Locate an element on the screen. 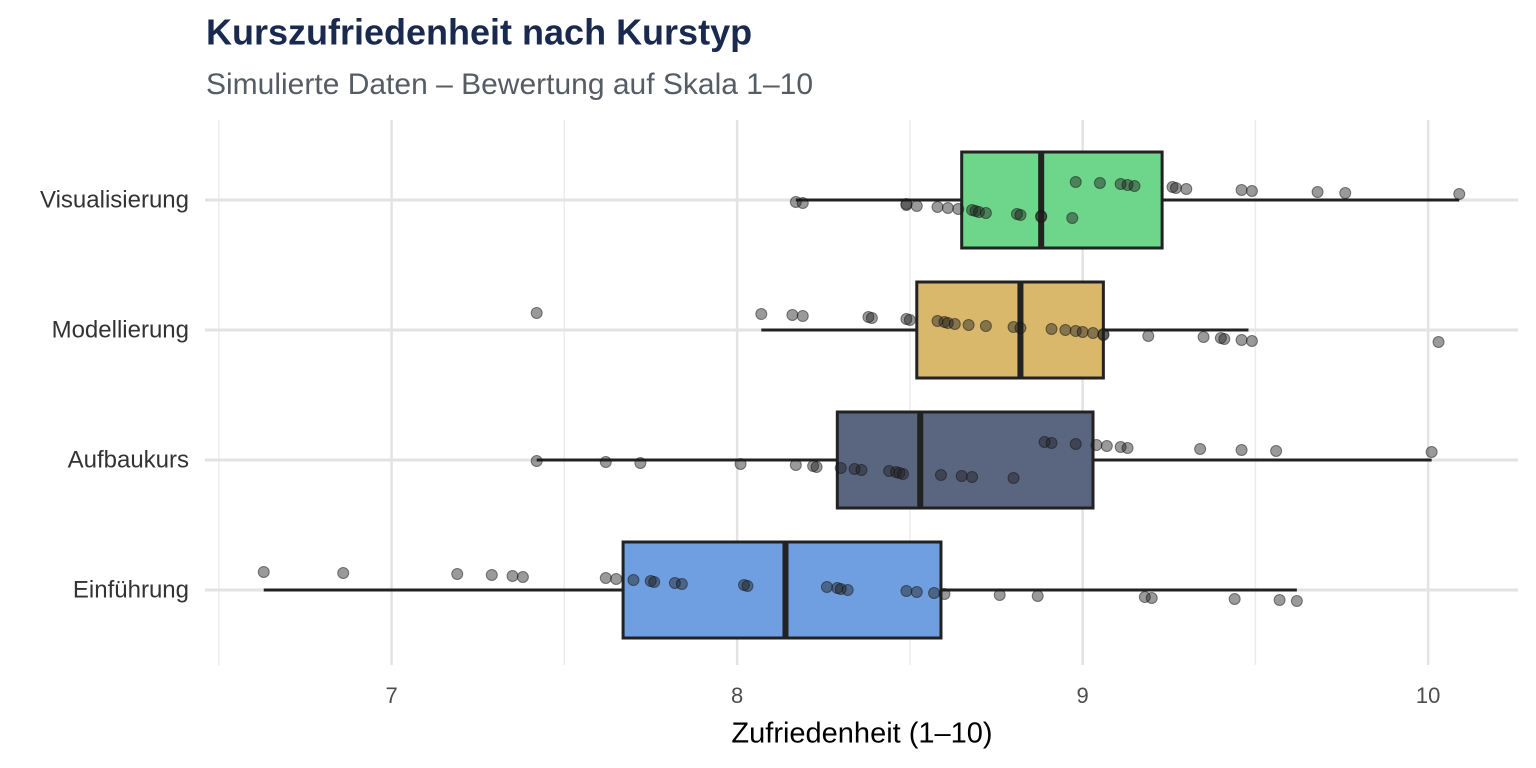  chart-title: Kurszufriedenheit nach Kurstyp is located at coordinates (479, 32).